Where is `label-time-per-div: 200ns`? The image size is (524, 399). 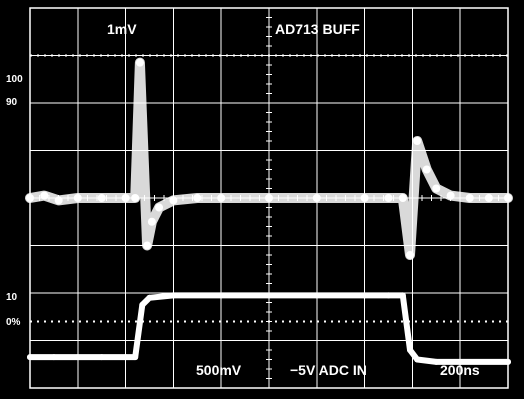
label-time-per-div: 200ns is located at coordinates (460, 370).